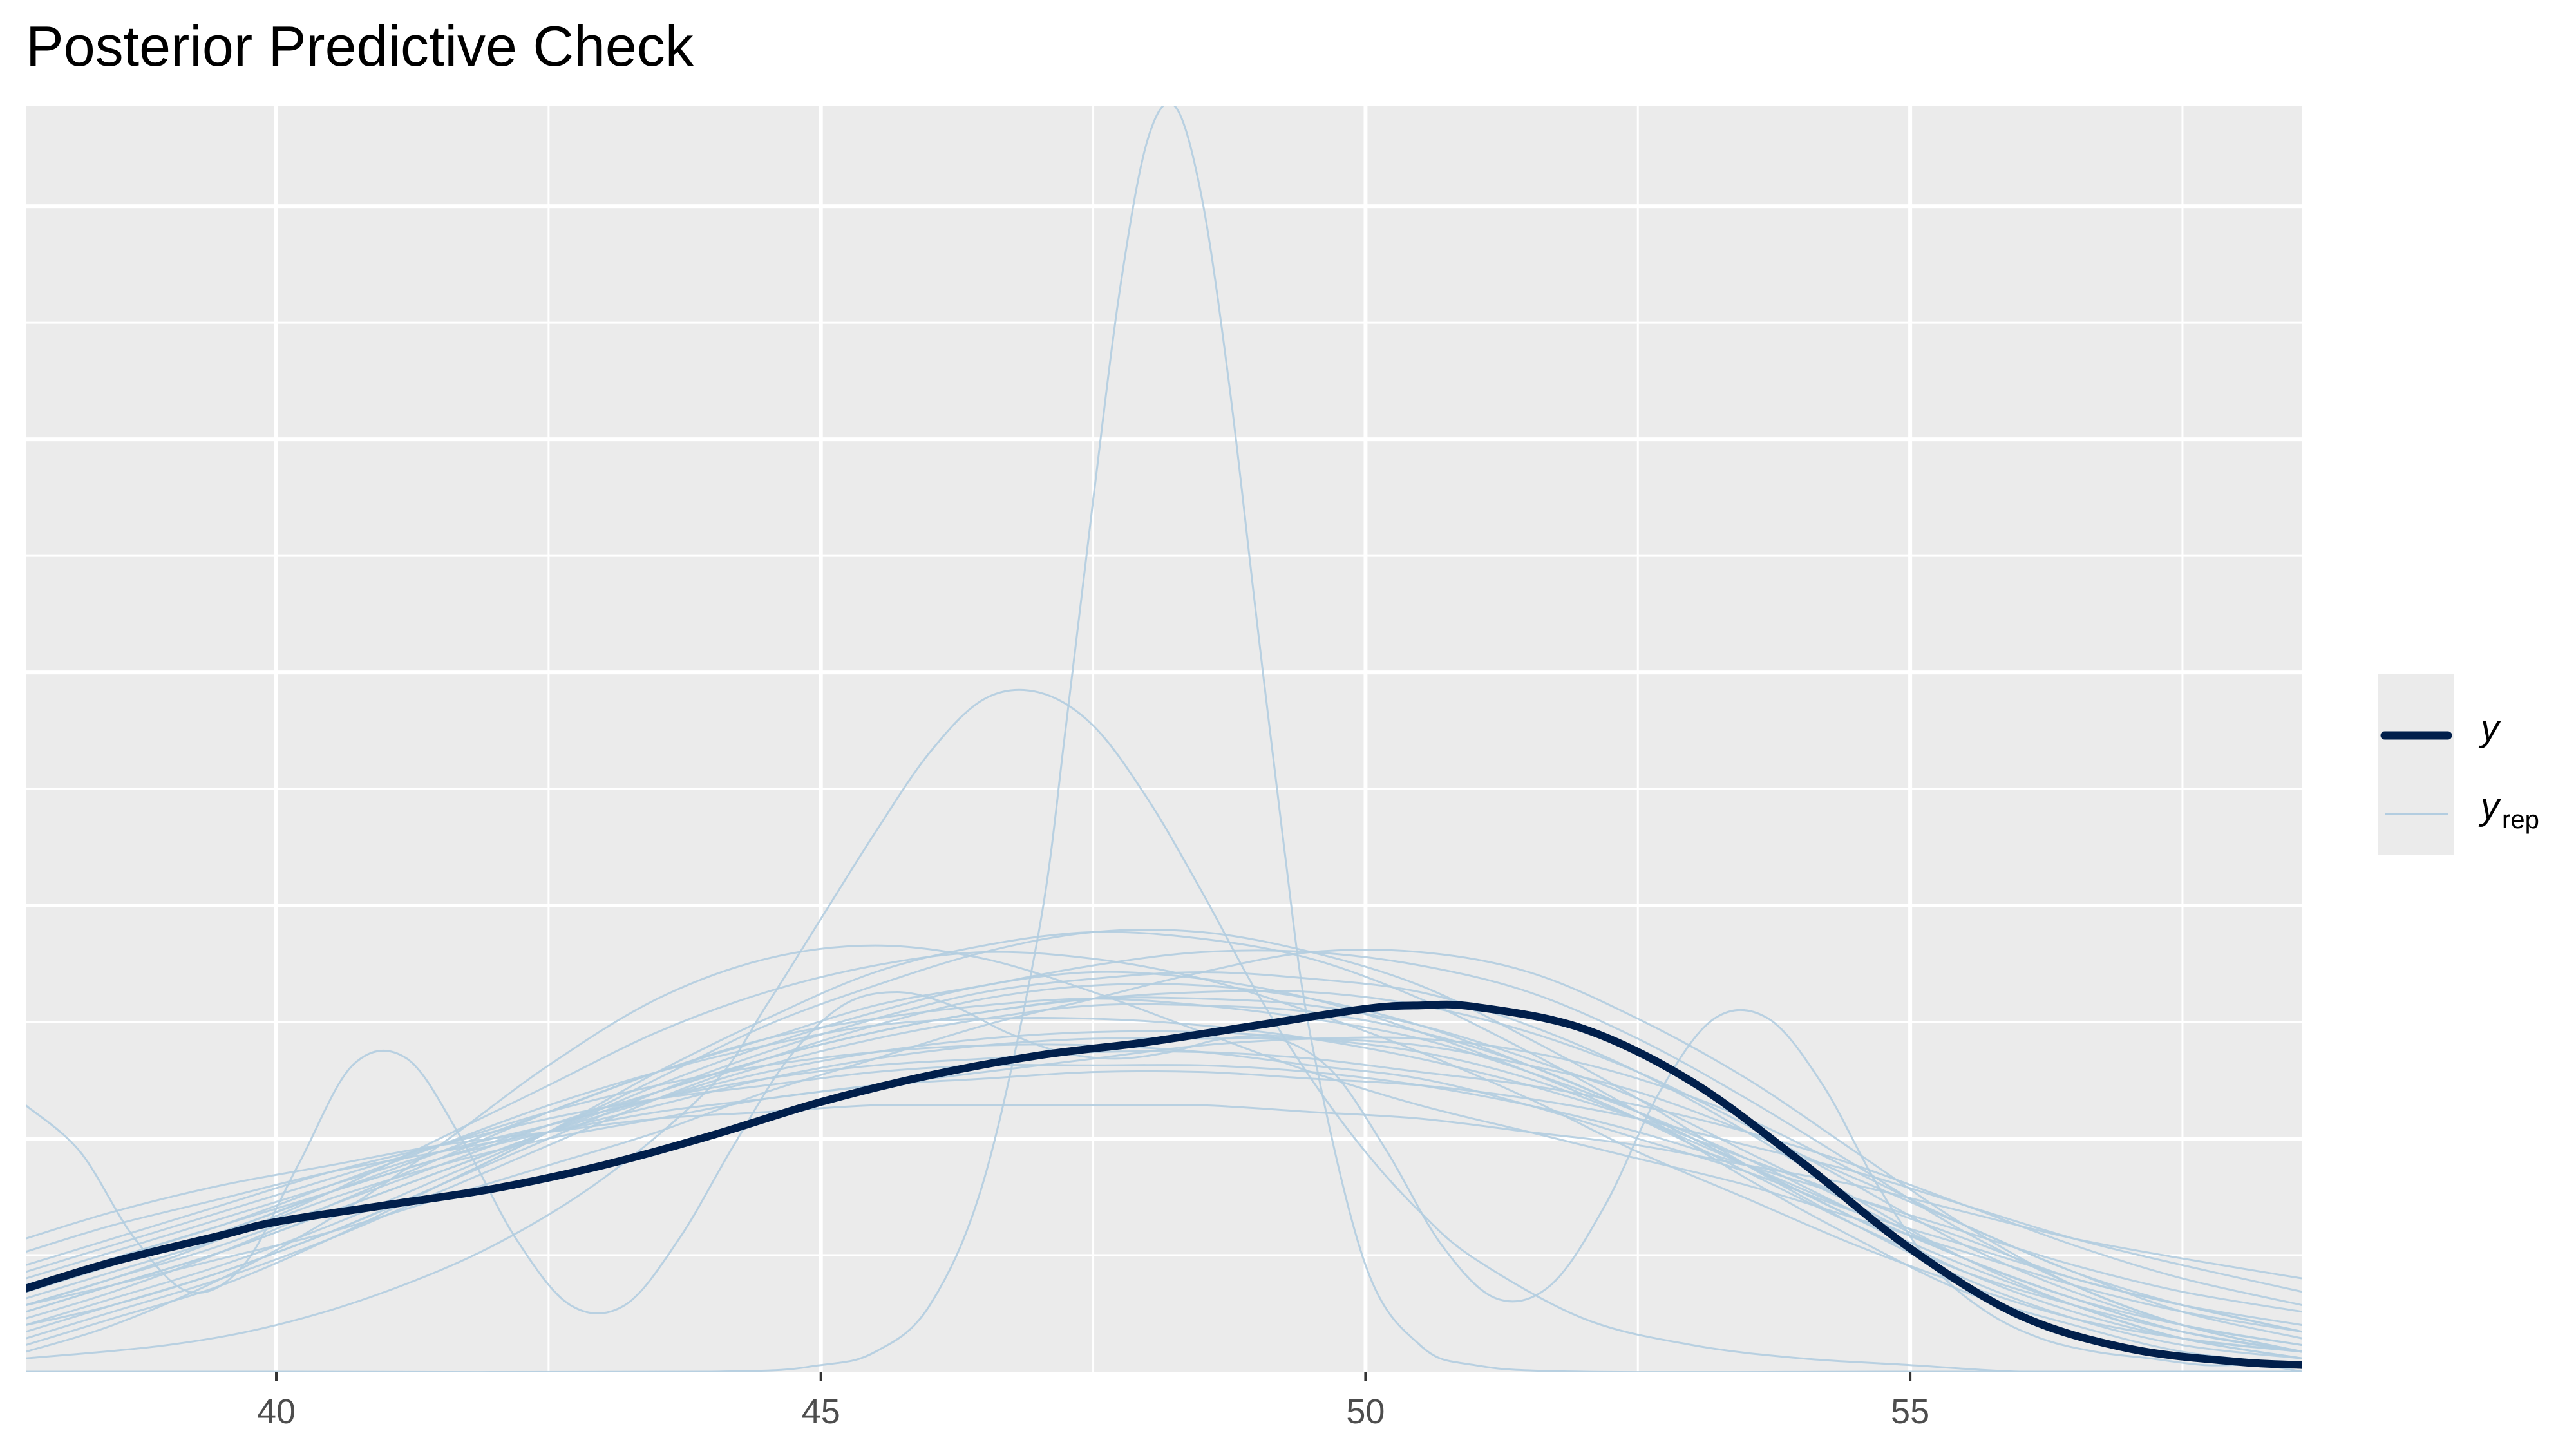 Image resolution: width=2576 pixels, height=1449 pixels. I want to click on chart-title: Posterior Predictive Check, so click(360, 46).